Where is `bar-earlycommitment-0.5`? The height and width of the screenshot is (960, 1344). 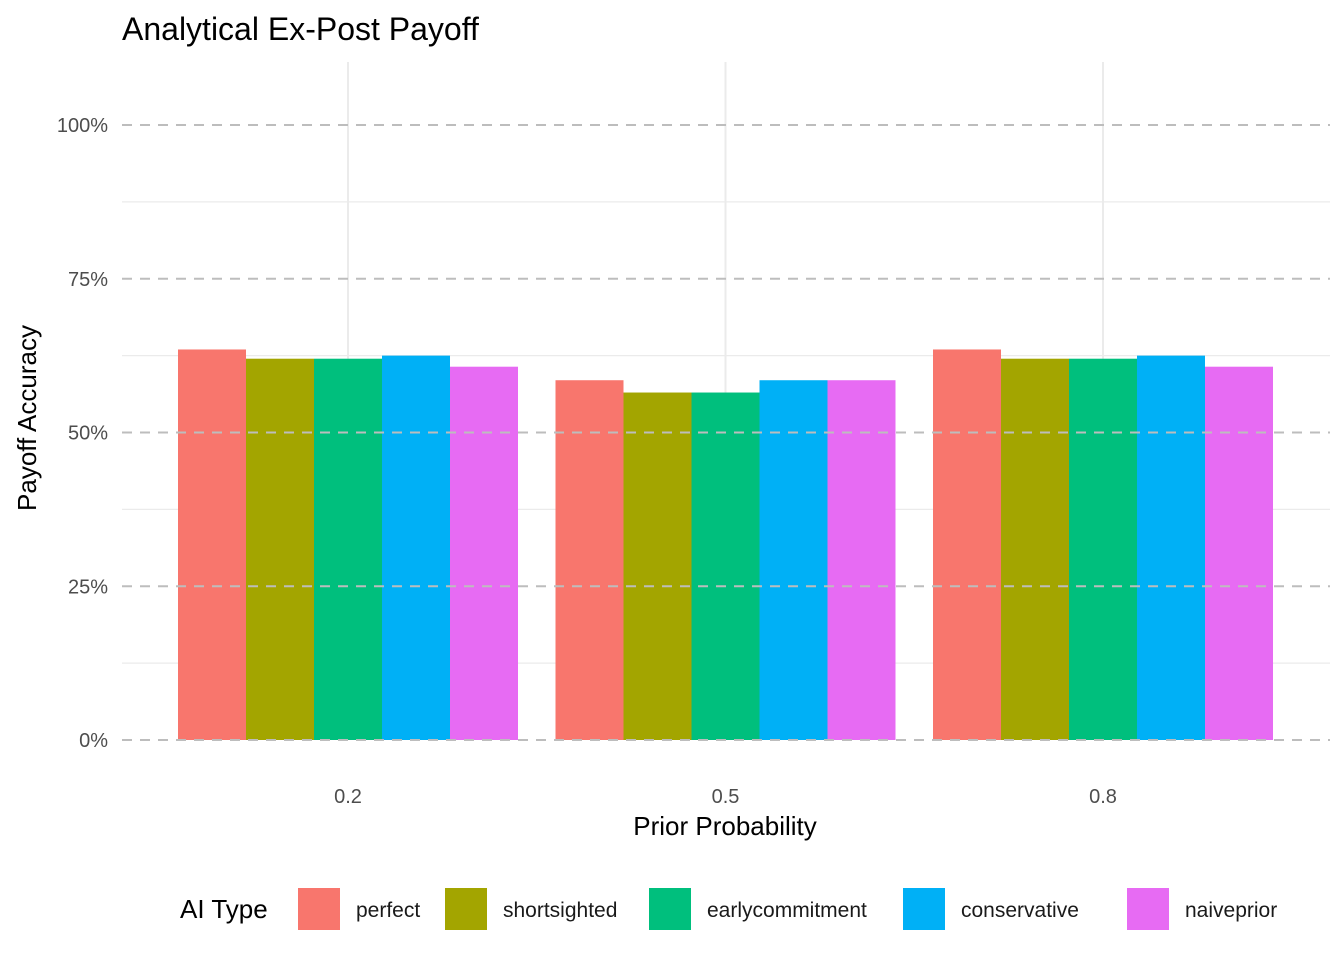
bar-earlycommitment-0.5 is located at coordinates (725, 566).